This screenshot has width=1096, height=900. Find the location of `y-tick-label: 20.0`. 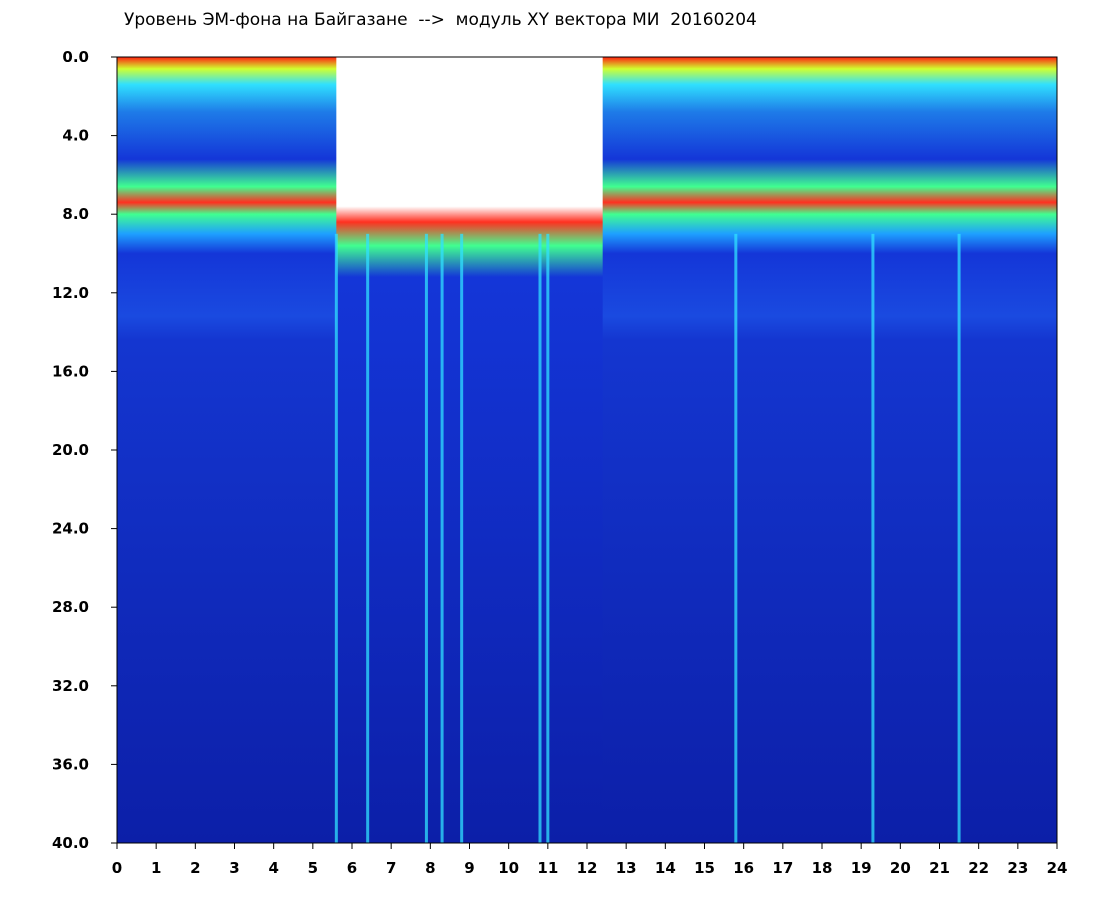

y-tick-label: 20.0 is located at coordinates (70, 450).